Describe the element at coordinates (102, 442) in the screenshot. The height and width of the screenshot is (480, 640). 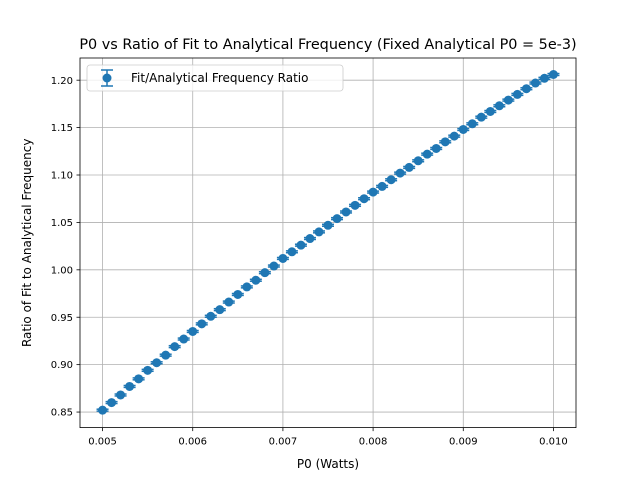
I see `x-tick-label: 0.005` at that location.